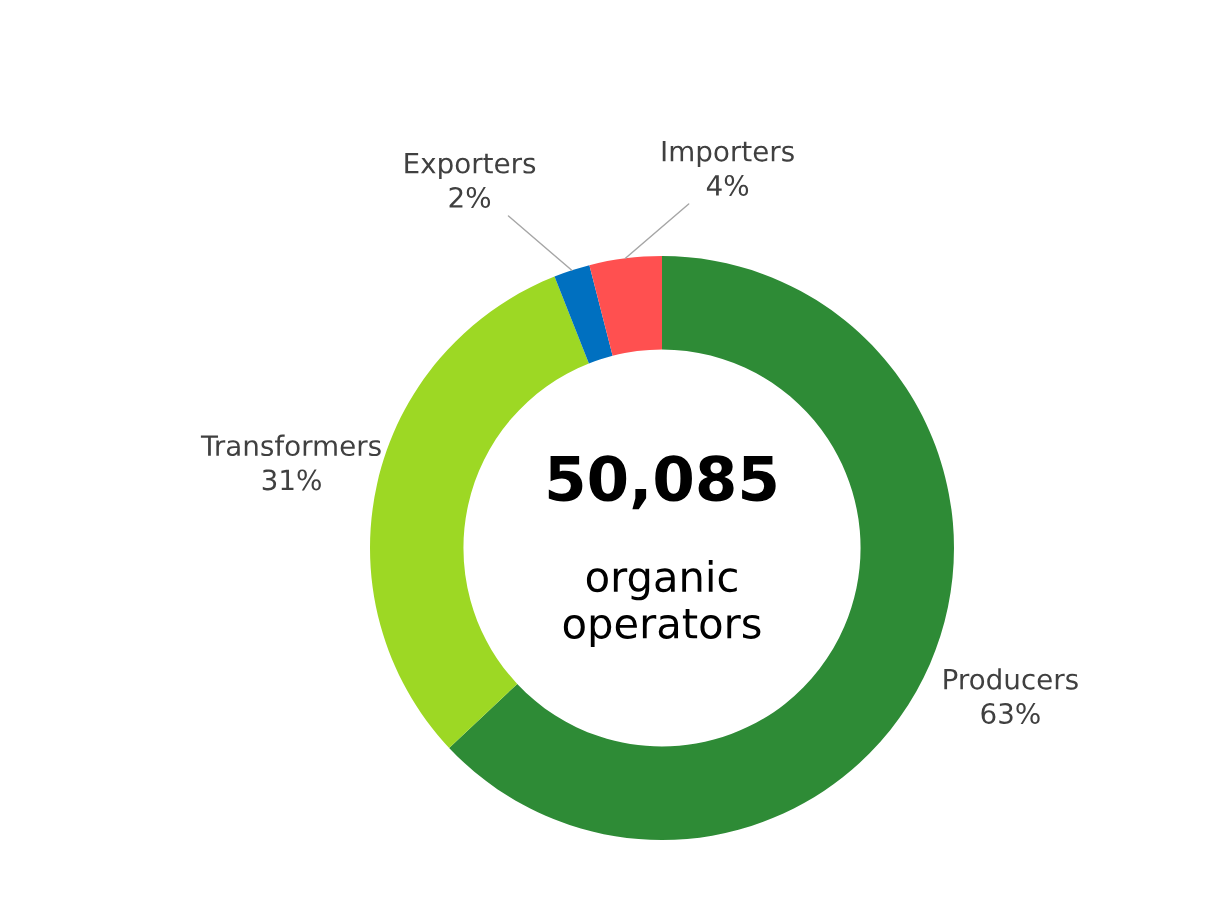 The width and height of the screenshot is (1230, 914). I want to click on slice-label: Producers, so click(1011, 679).